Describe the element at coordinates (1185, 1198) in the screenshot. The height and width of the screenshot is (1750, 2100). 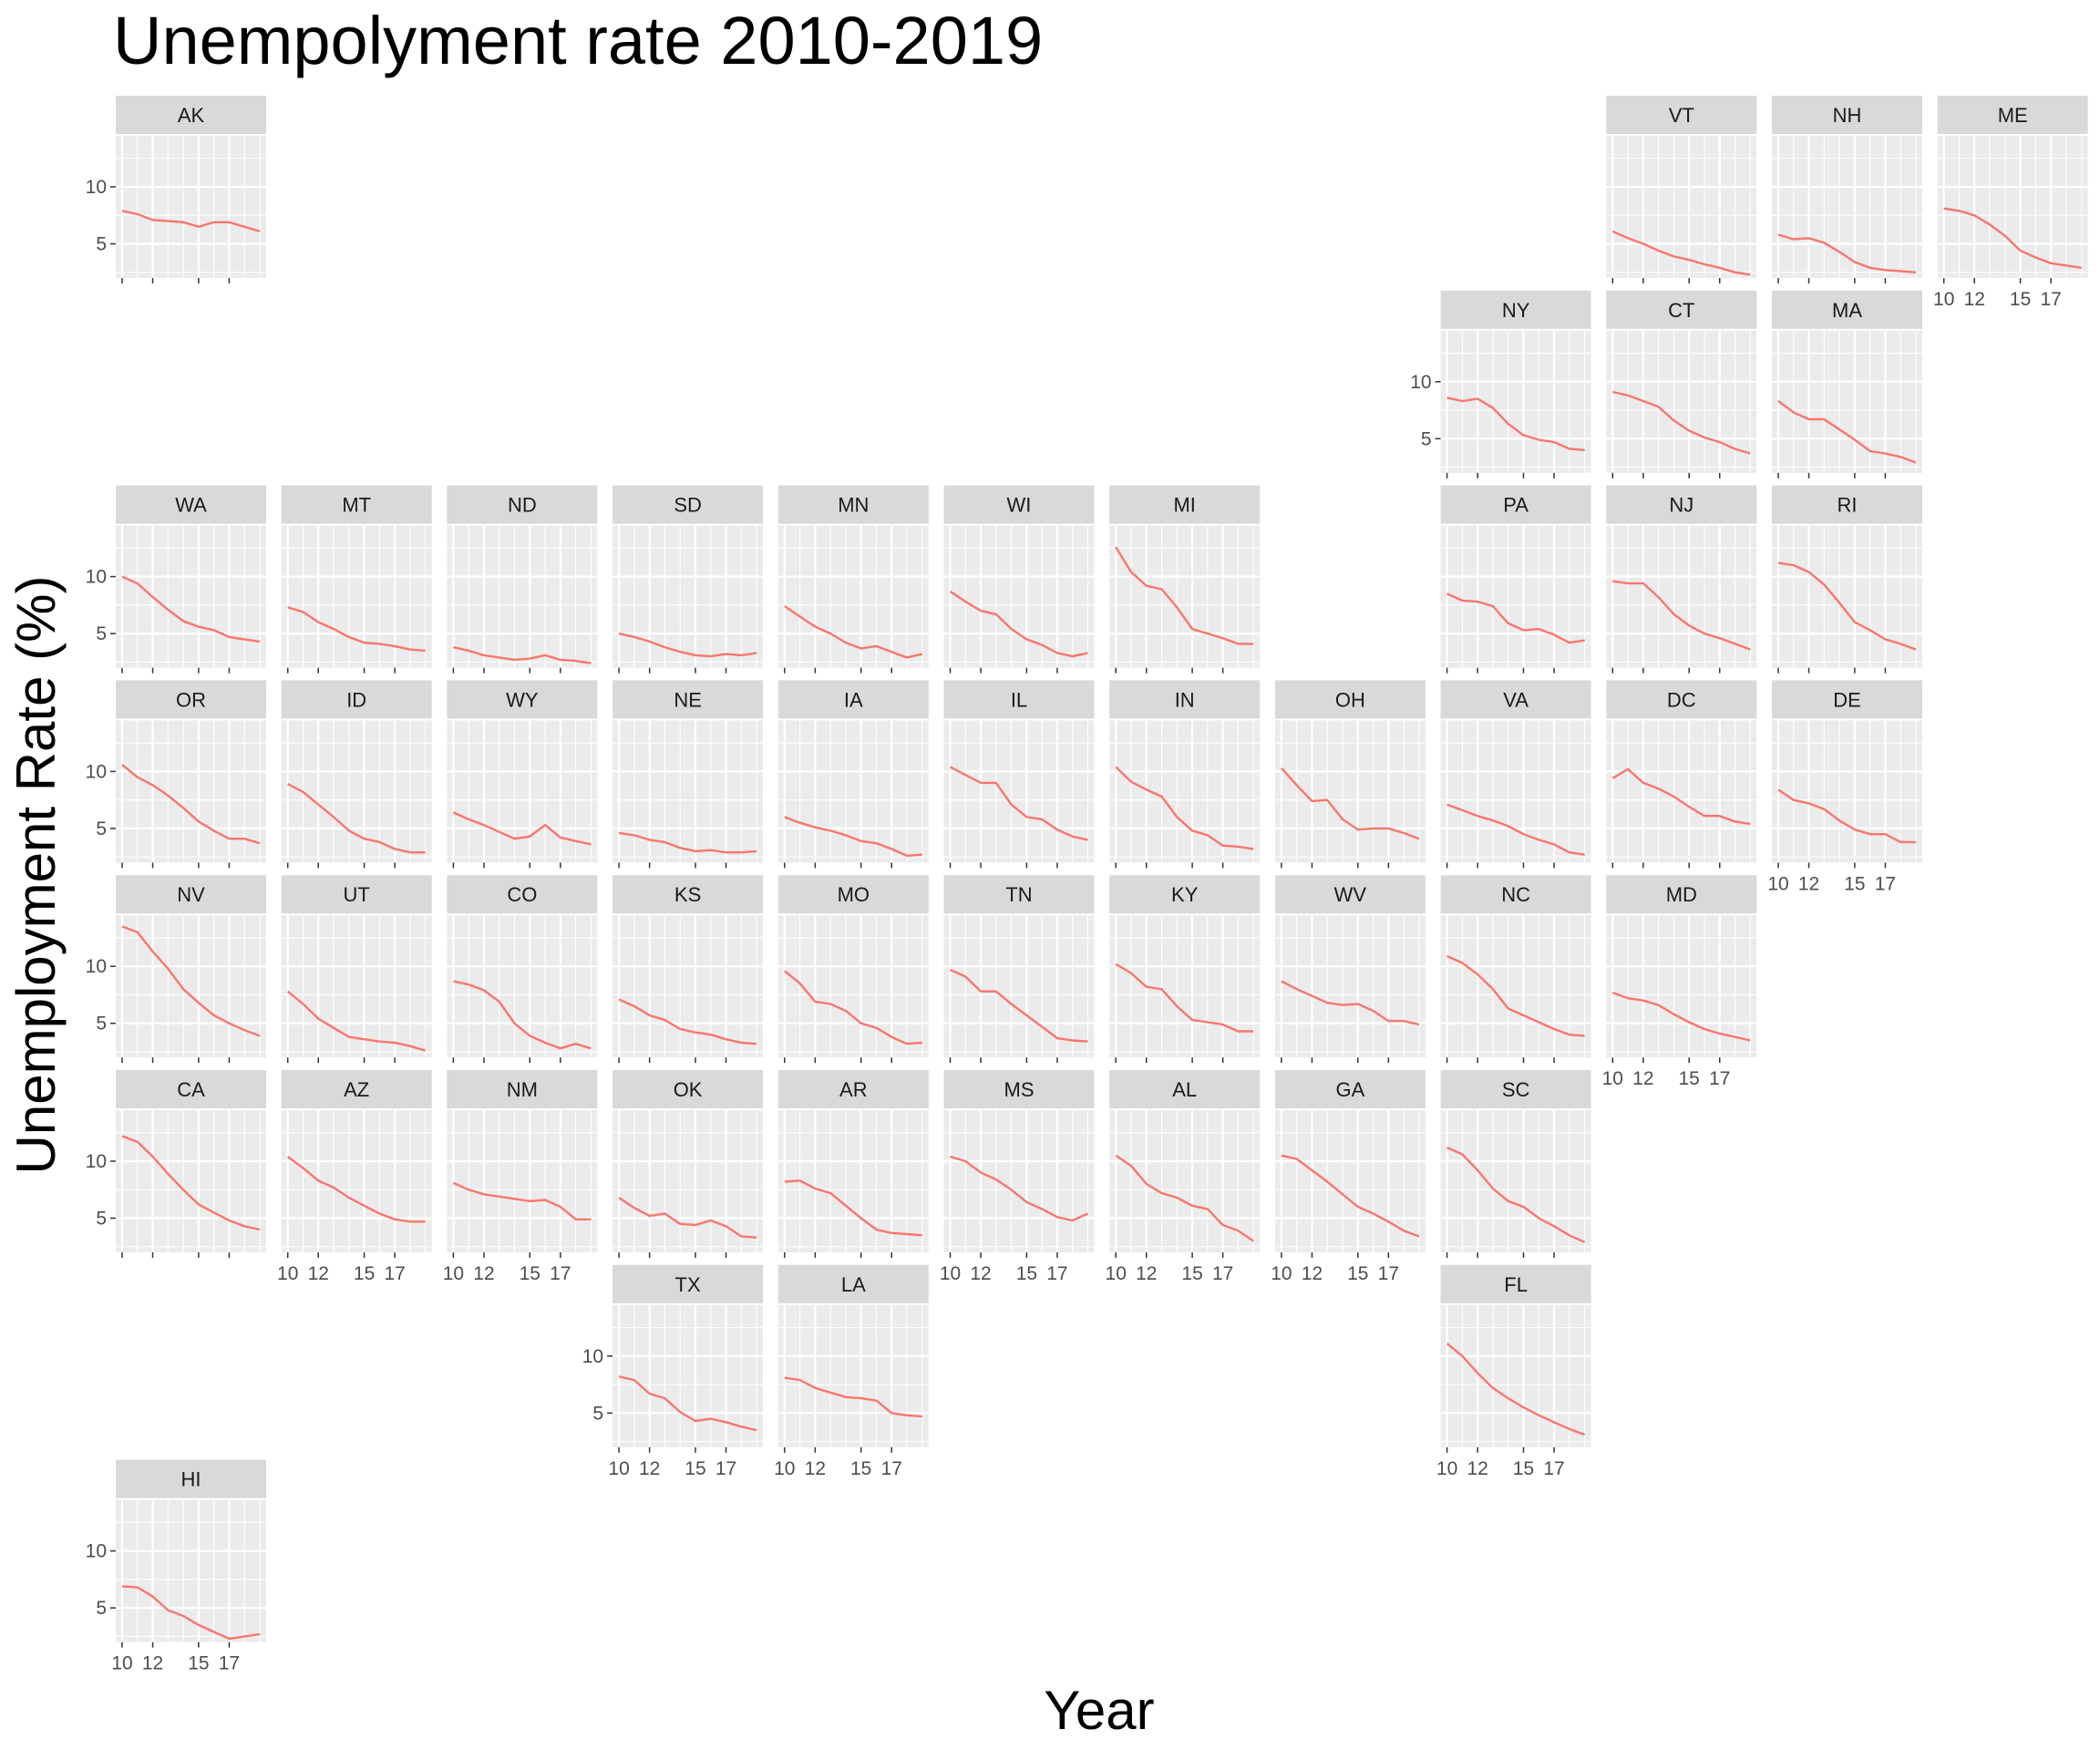
I see `series-line-al` at that location.